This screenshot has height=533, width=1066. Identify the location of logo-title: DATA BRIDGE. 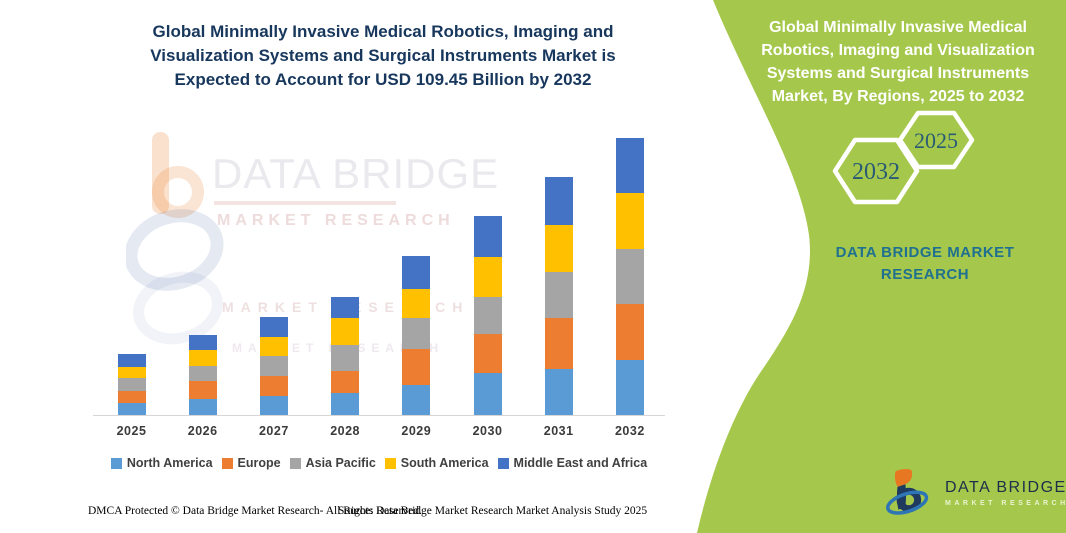
(1005, 487).